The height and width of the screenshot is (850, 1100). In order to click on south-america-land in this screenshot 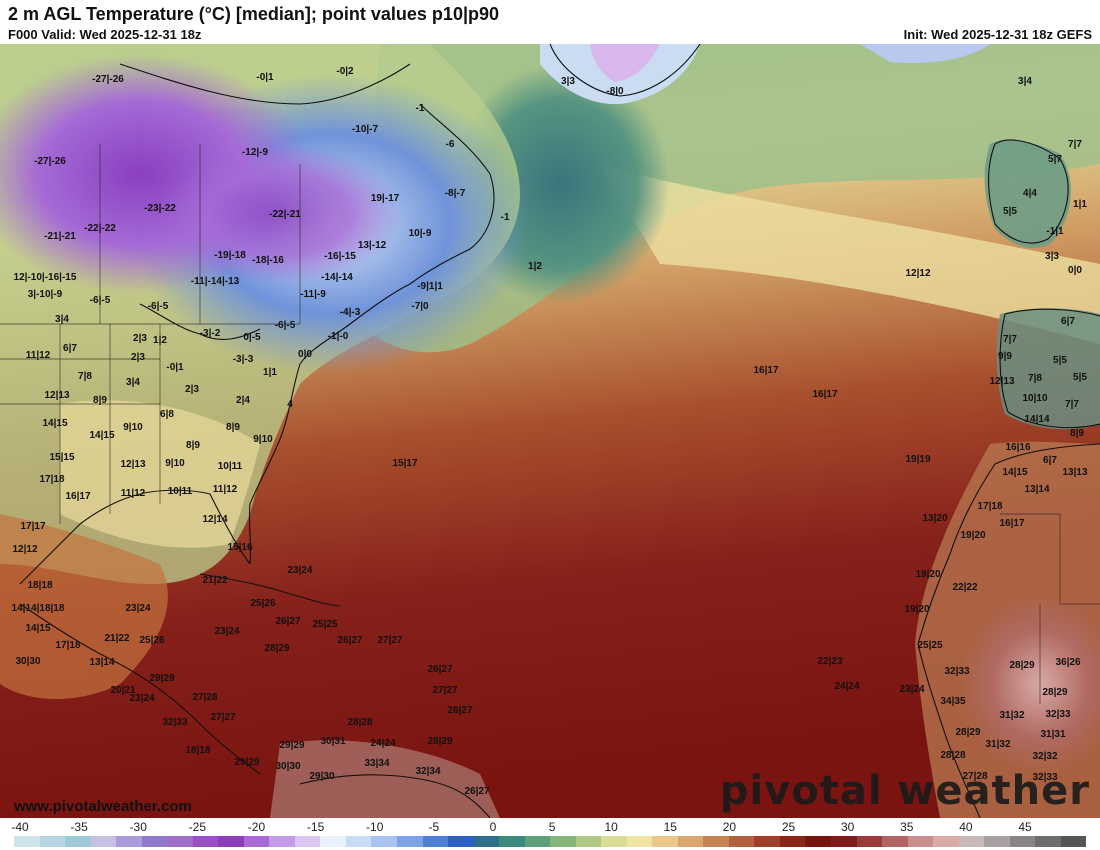, I will do `click(385, 779)`.